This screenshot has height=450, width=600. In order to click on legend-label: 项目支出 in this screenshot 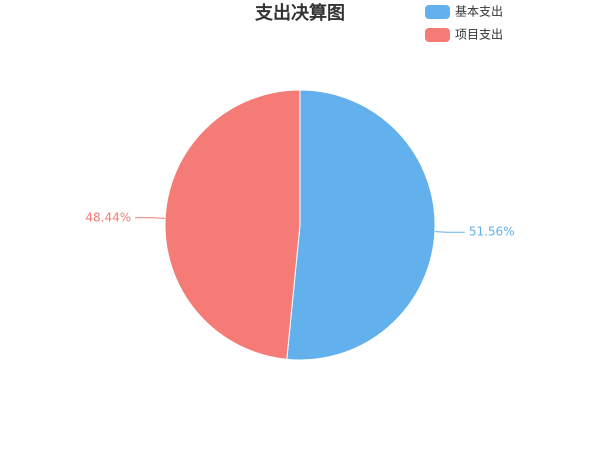, I will do `click(479, 35)`.